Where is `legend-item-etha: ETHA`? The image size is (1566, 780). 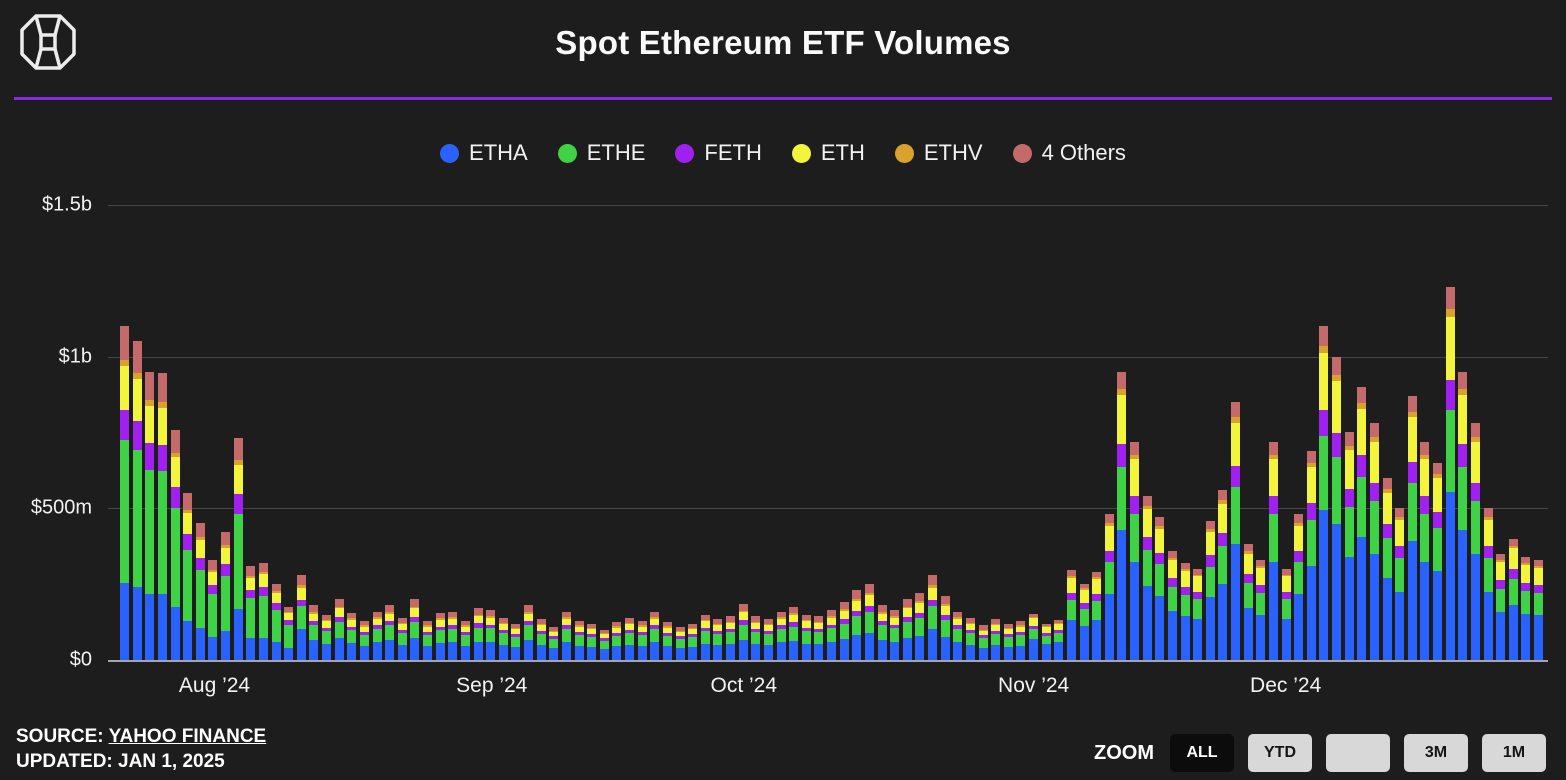 legend-item-etha: ETHA is located at coordinates (484, 153).